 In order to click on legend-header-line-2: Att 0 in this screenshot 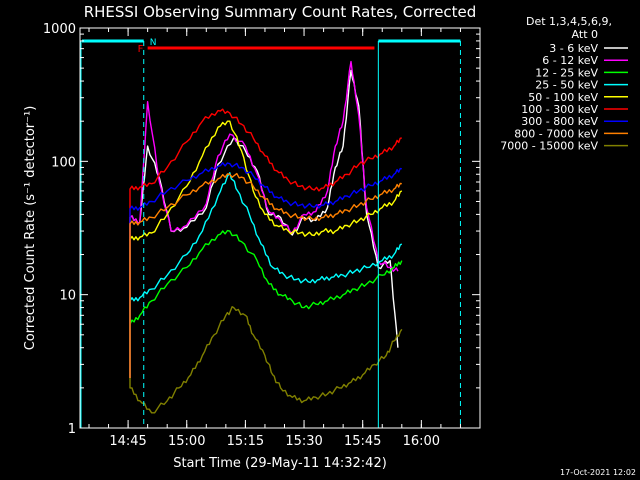, I will do `click(585, 34)`.